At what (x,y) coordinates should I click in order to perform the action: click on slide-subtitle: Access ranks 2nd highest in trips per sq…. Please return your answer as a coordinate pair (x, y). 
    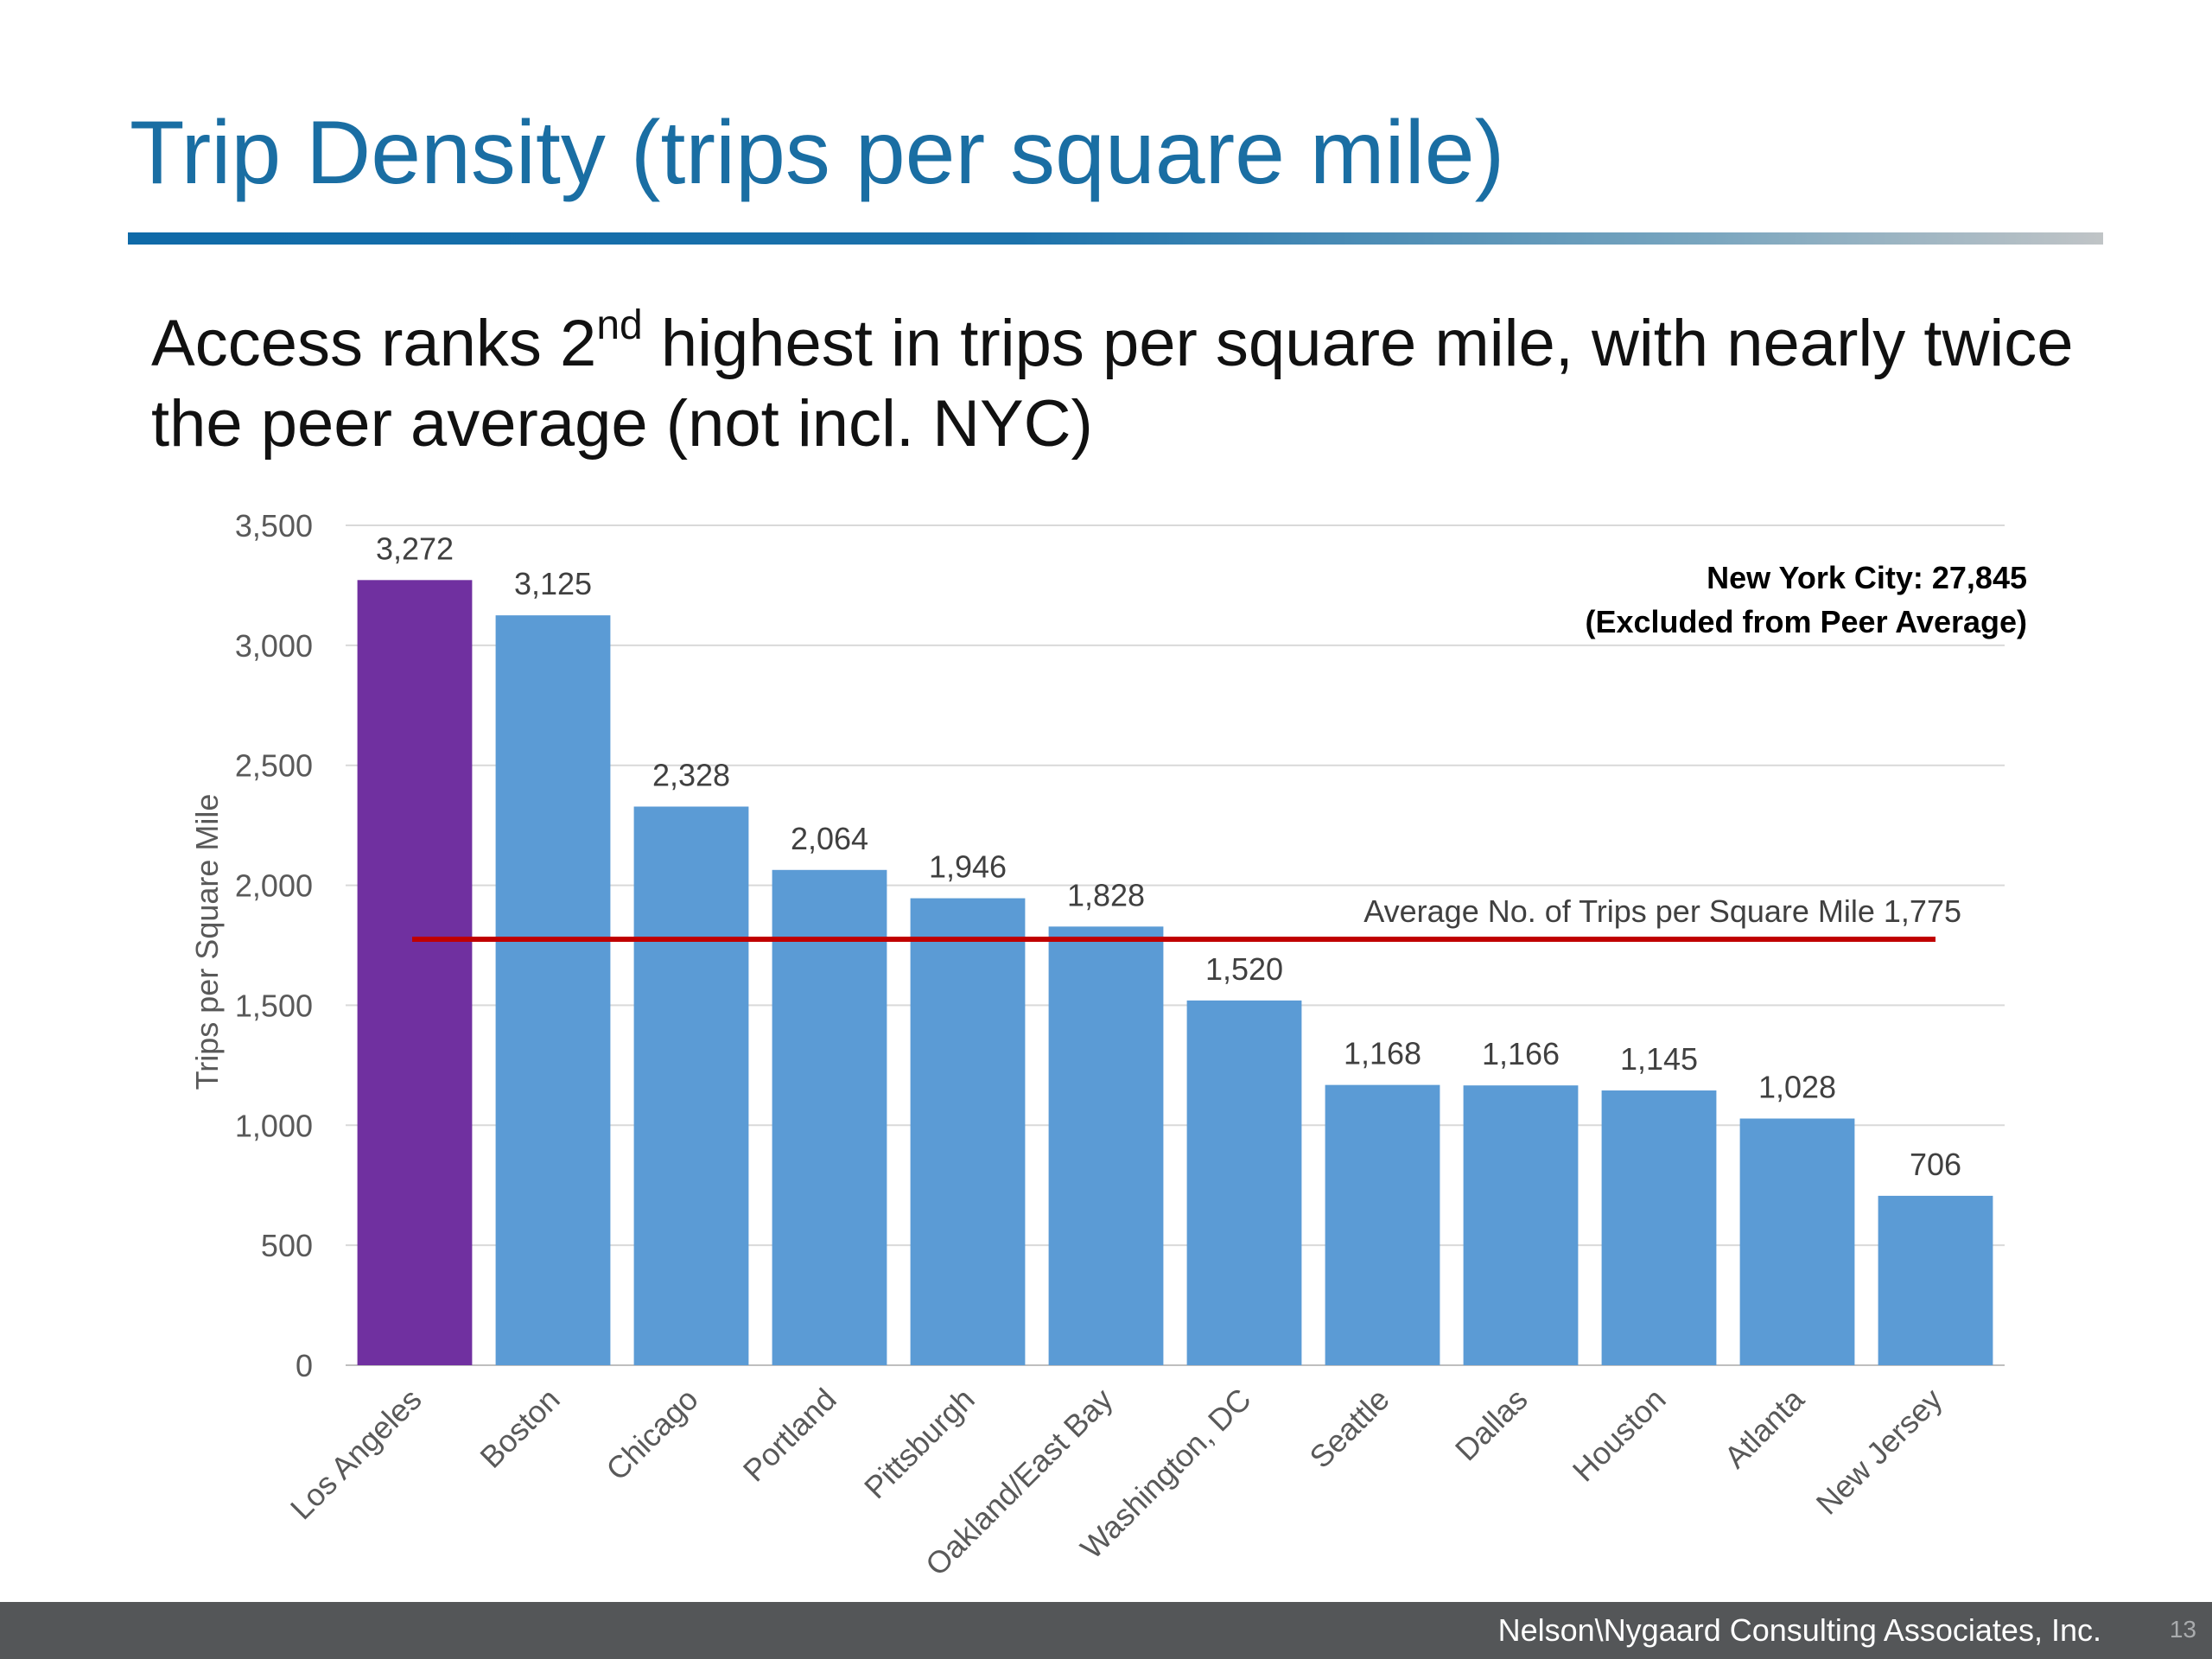
    Looking at the image, I should click on (1123, 383).